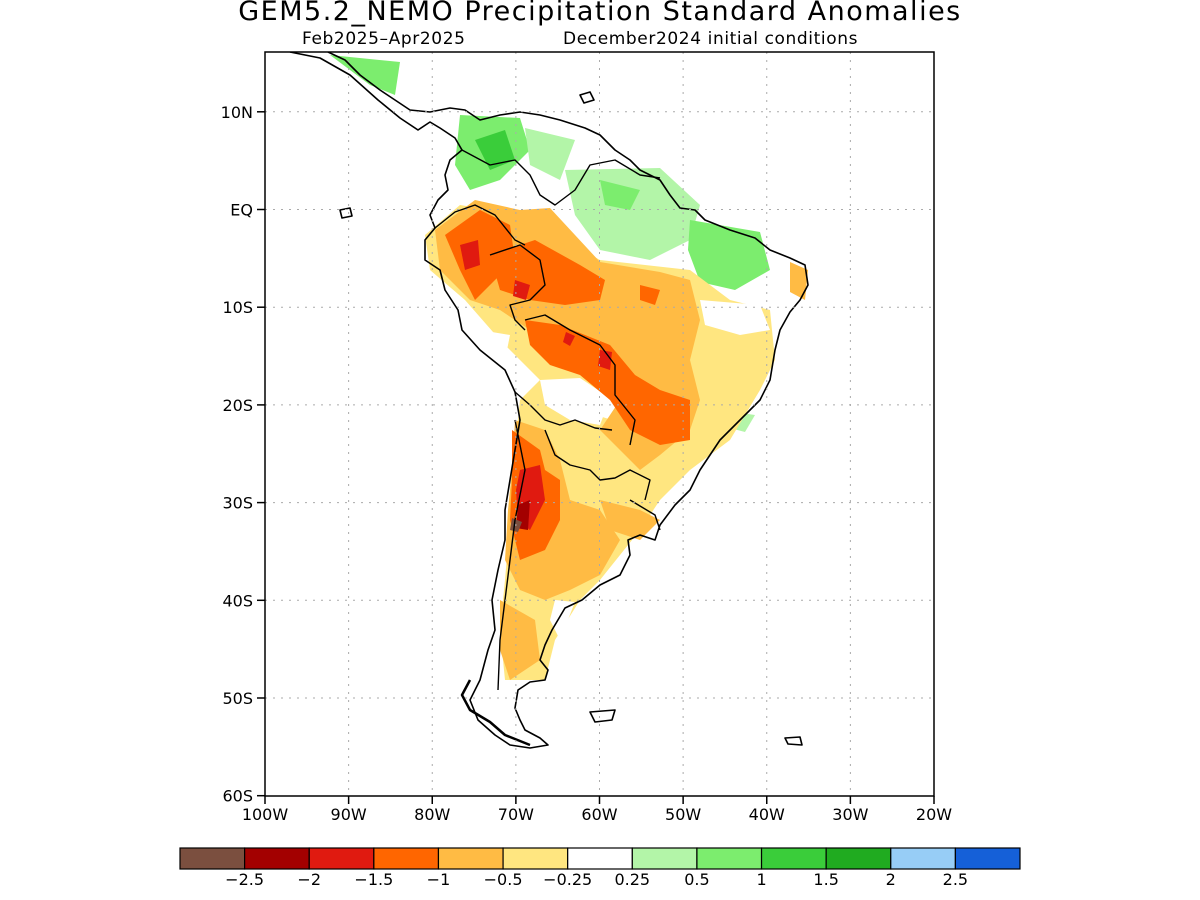  Describe the element at coordinates (309, 879) in the screenshot. I see `colorbar-label: −2` at that location.